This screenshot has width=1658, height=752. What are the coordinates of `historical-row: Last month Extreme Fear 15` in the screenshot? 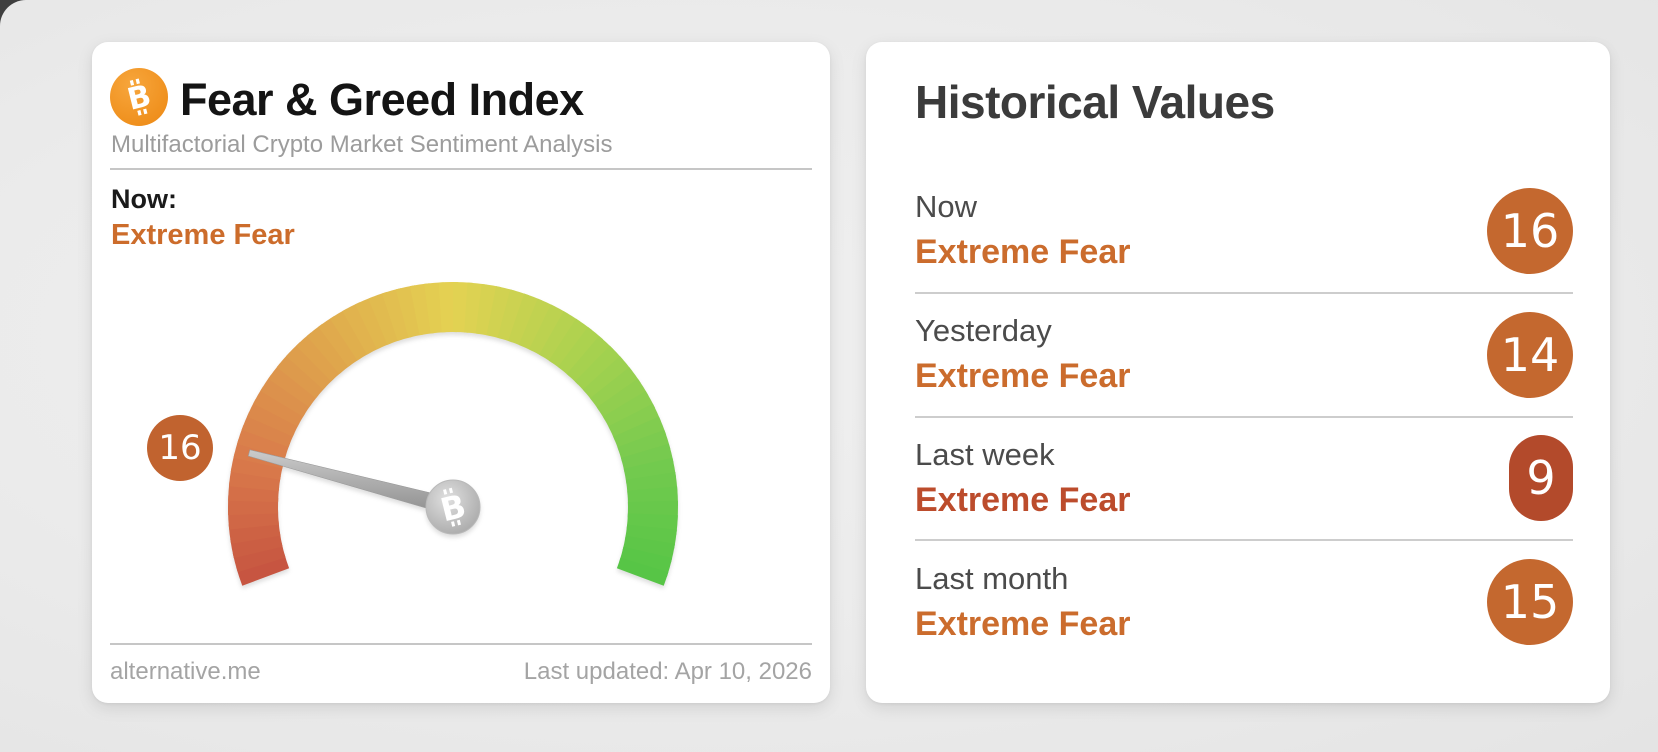 It's located at (1244, 601).